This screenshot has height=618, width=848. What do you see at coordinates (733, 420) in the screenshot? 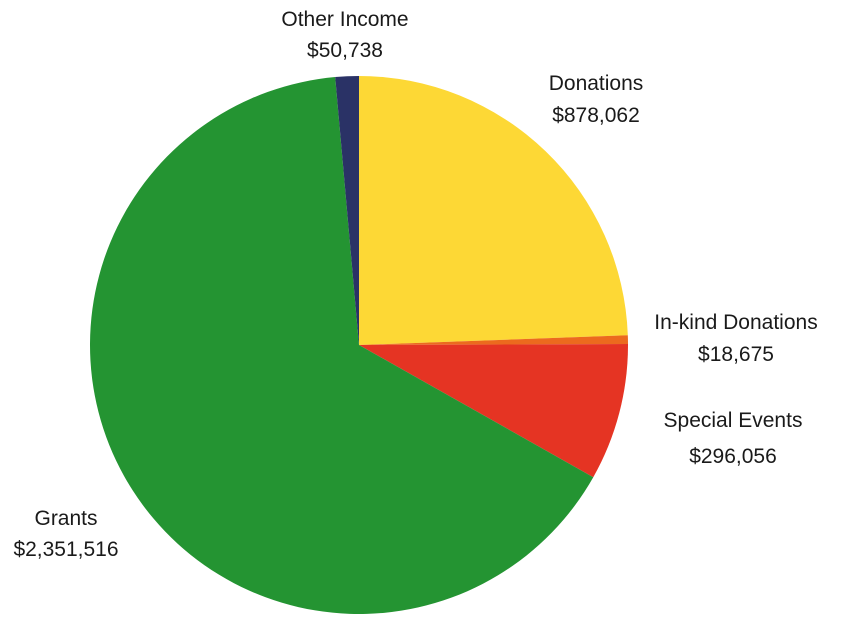
I see `slice-label-name: Special Events` at bounding box center [733, 420].